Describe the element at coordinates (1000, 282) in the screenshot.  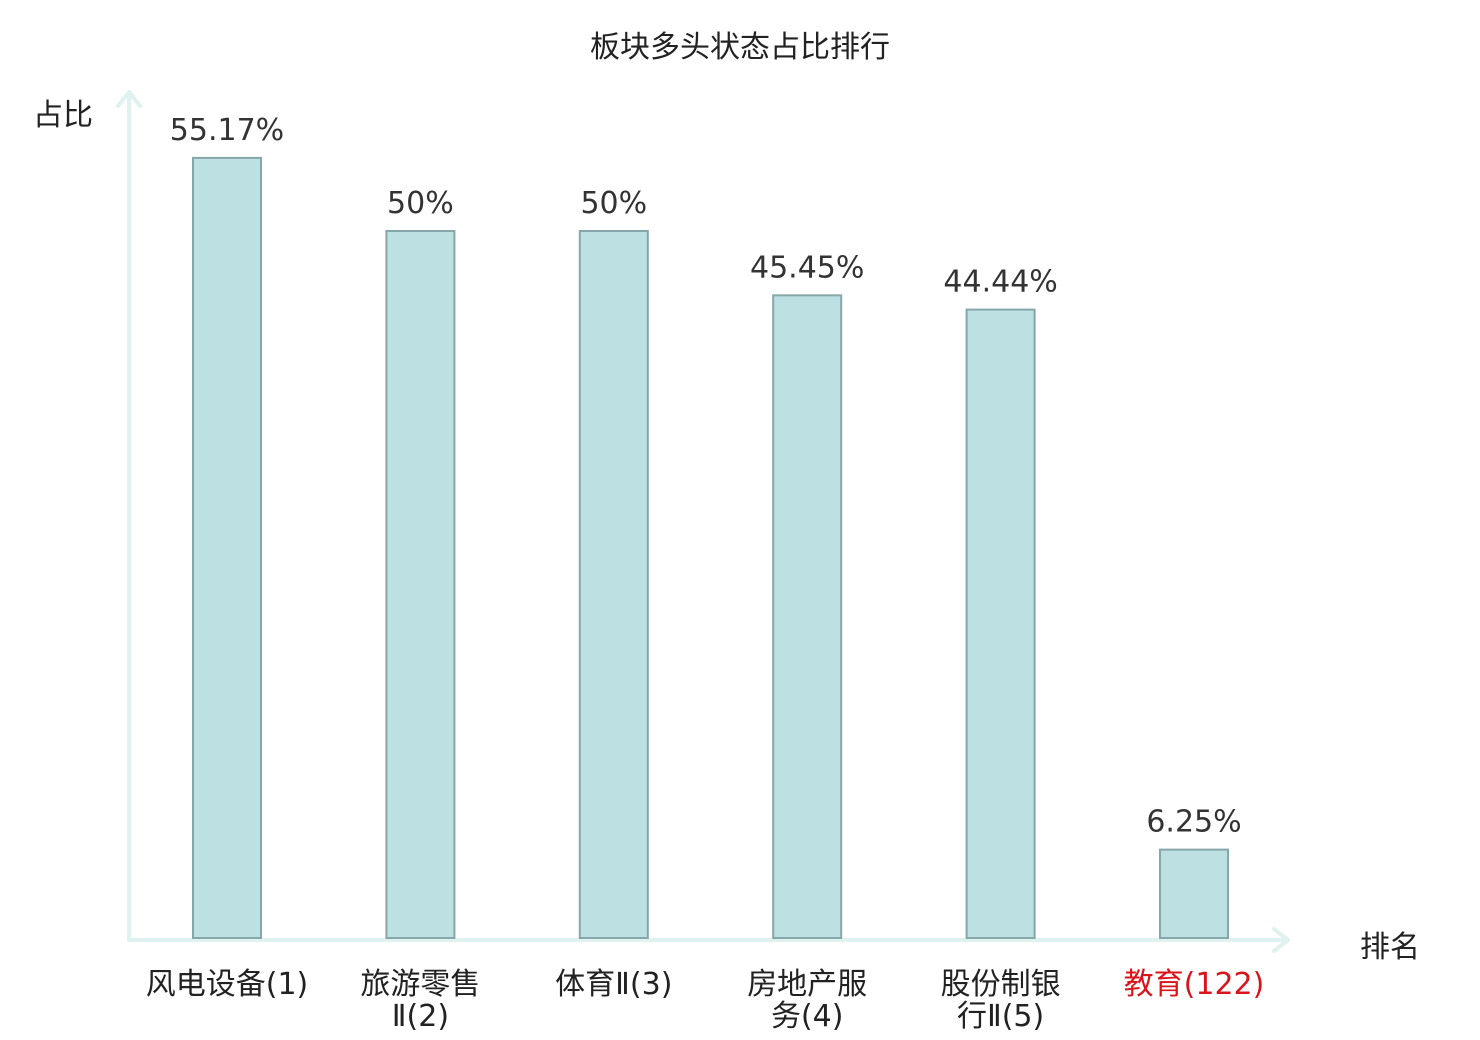
I see `value-label-5: 44.44%` at that location.